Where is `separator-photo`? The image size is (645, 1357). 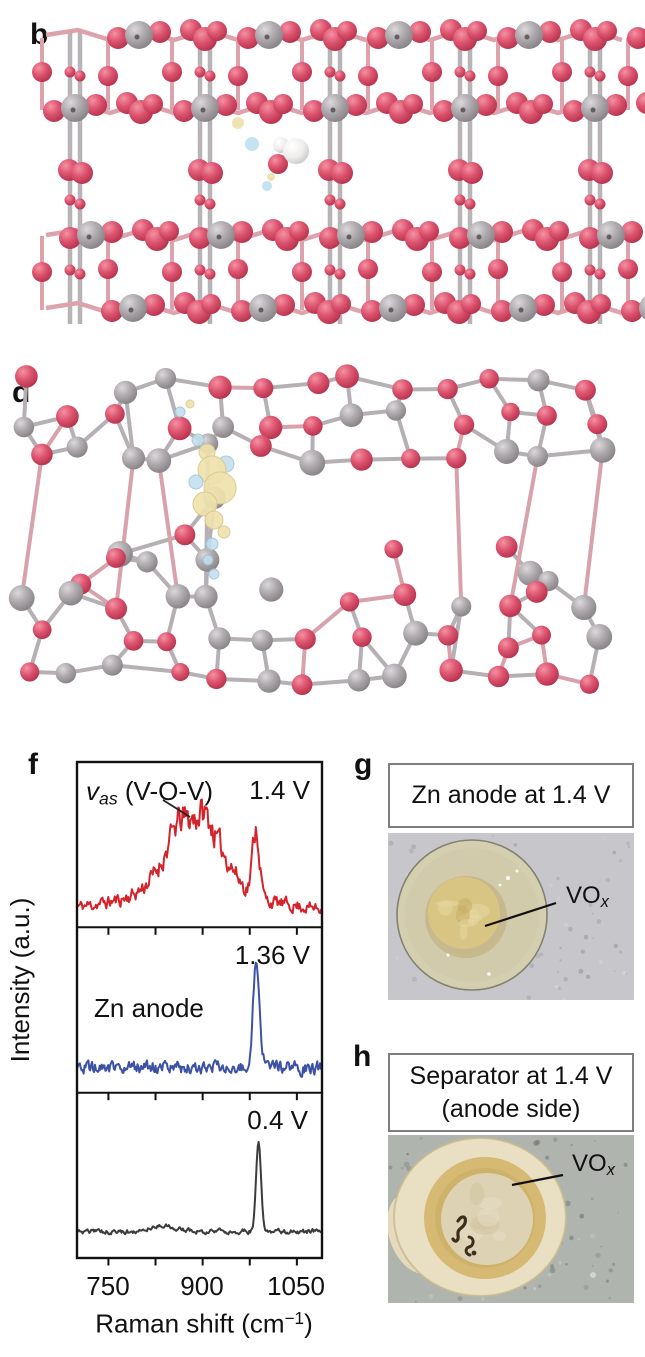
separator-photo is located at coordinates (511, 1219).